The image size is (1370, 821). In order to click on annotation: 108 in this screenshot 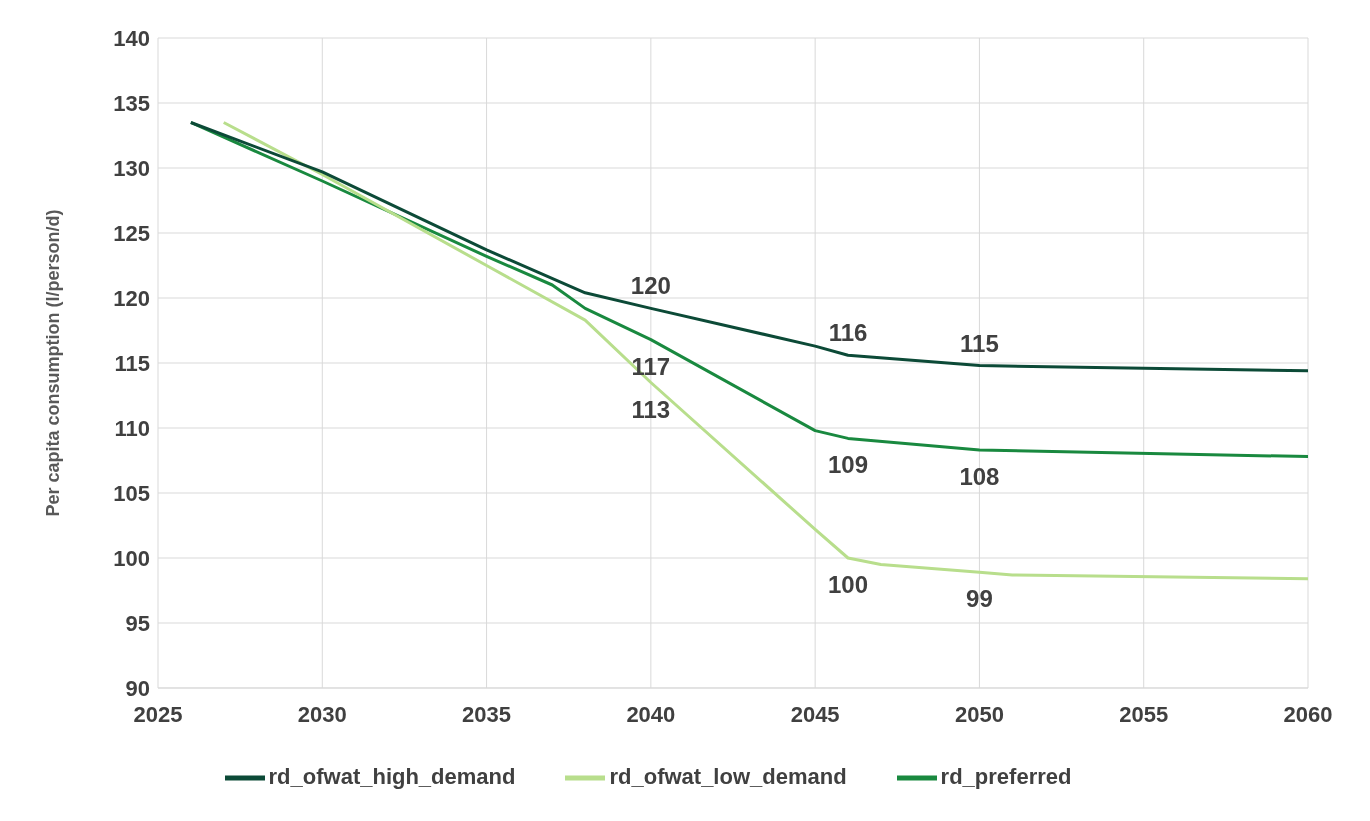, I will do `click(979, 477)`.